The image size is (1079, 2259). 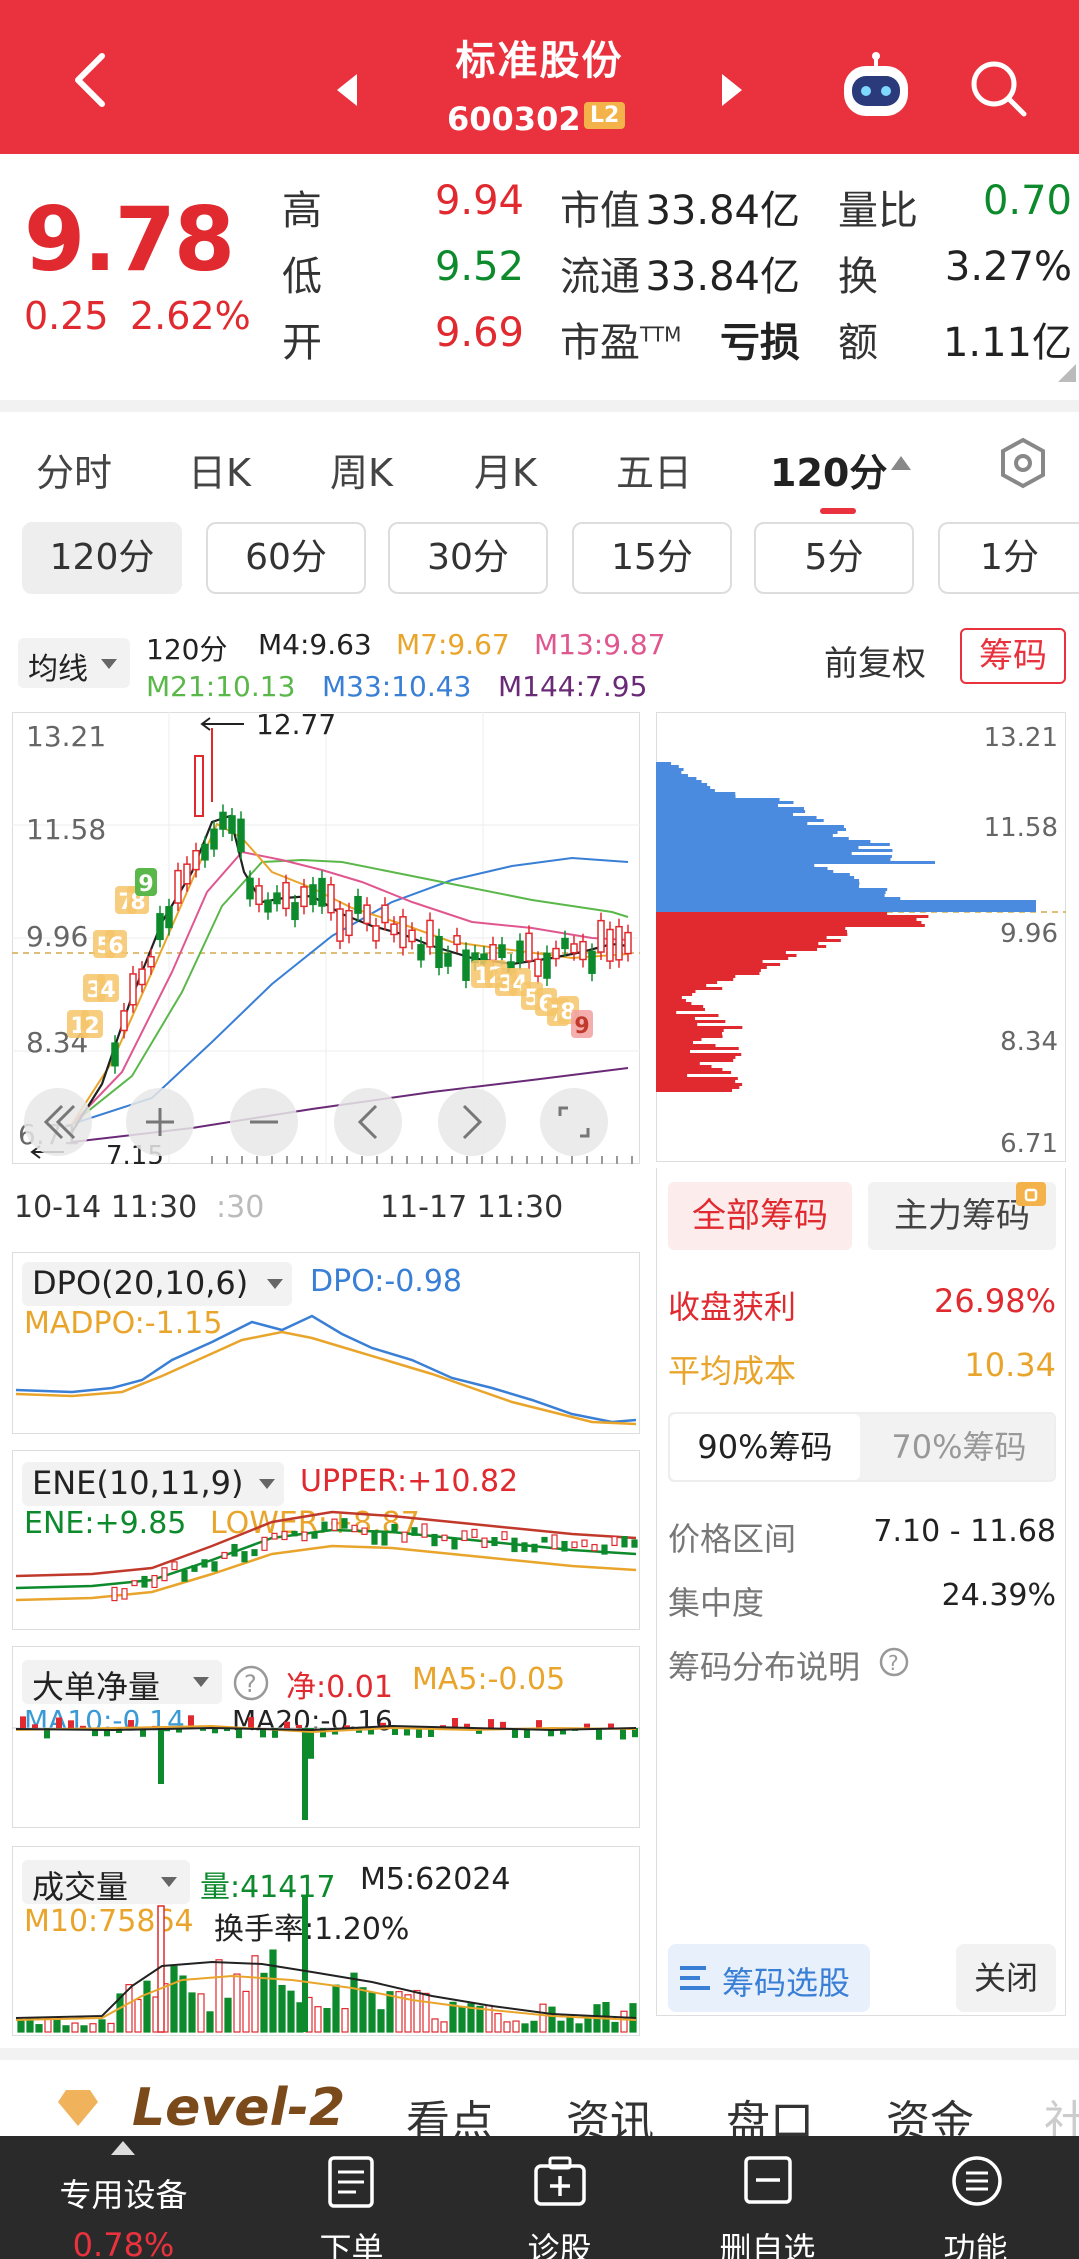 What do you see at coordinates (239, 2108) in the screenshot?
I see `level2-logo: Level-2` at bounding box center [239, 2108].